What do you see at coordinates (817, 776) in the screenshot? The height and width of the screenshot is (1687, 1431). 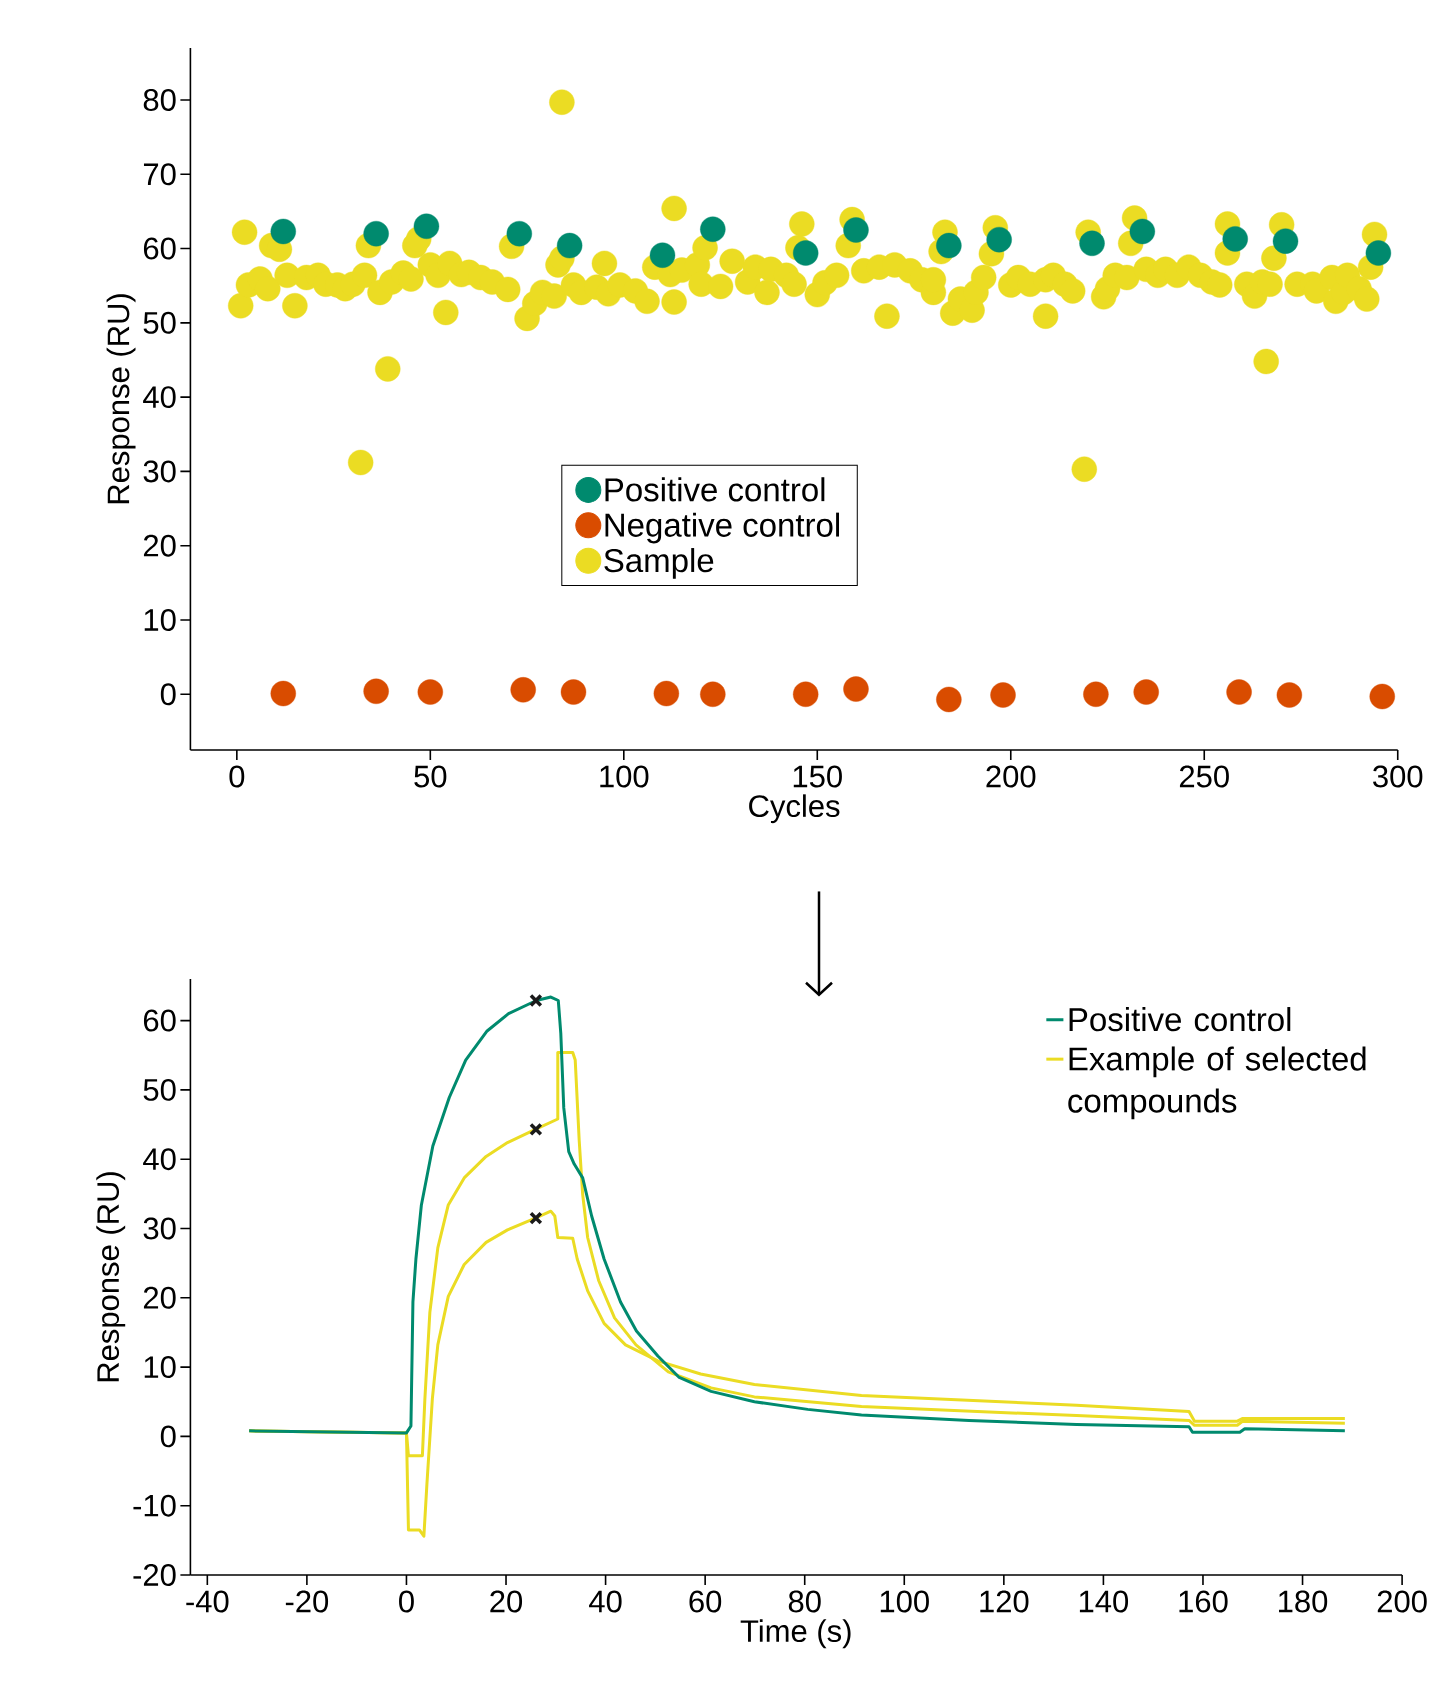 I see `x-tick-label: 150` at bounding box center [817, 776].